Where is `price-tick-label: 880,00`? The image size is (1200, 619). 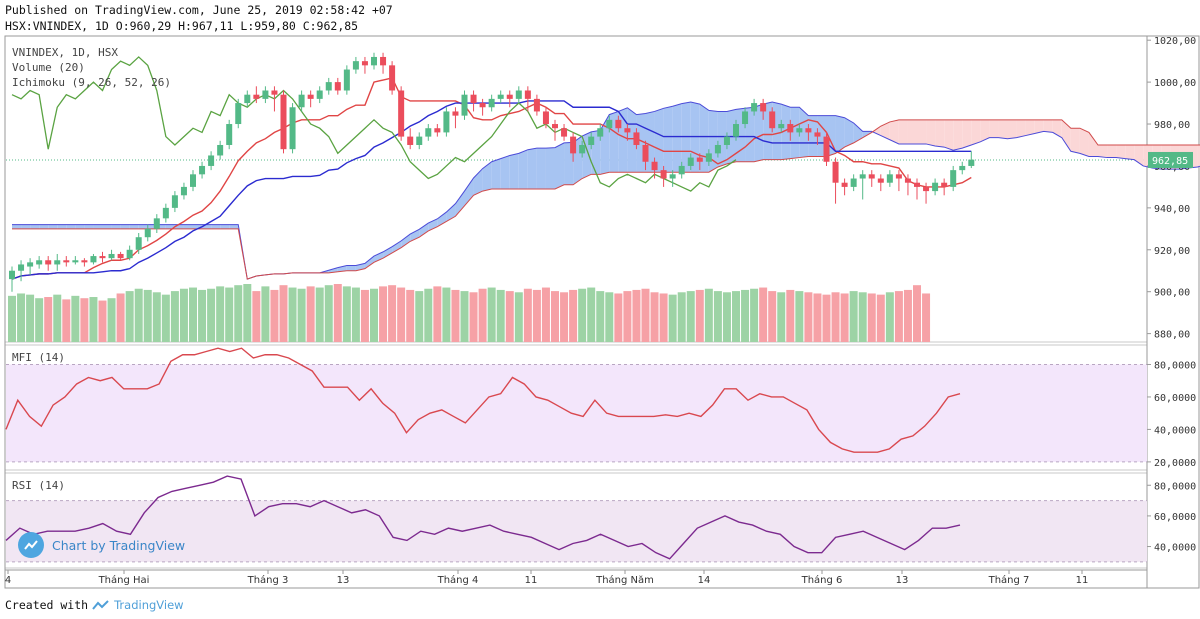
price-tick-label: 880,00 is located at coordinates (1172, 335).